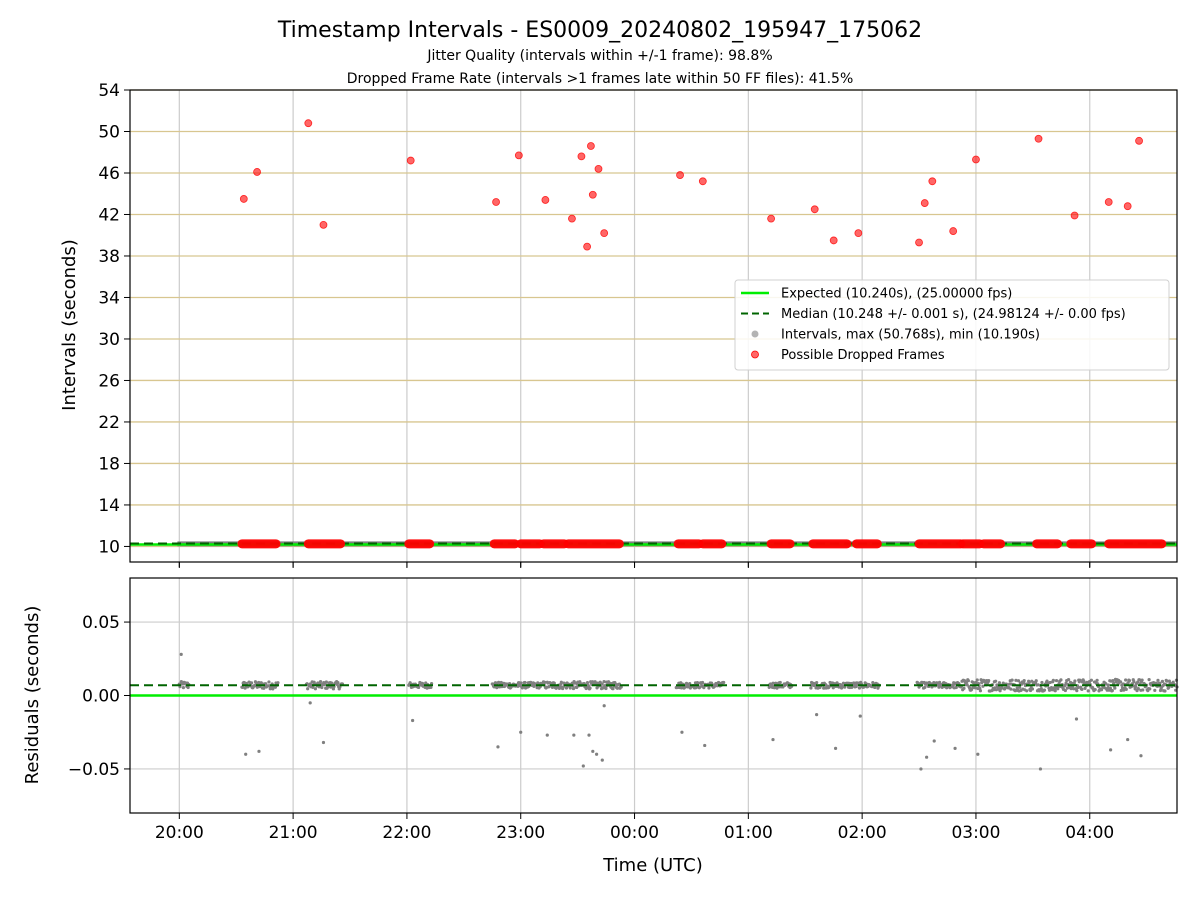  I want to click on x-axis-label: Time (UTC), so click(652, 865).